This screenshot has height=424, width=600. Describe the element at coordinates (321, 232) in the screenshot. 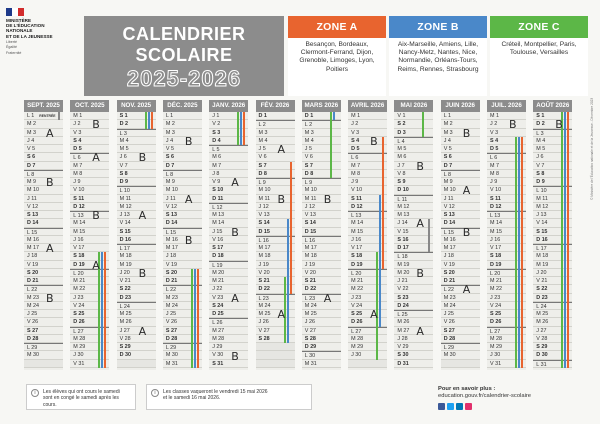

I see `day-cell: D 15` at that location.